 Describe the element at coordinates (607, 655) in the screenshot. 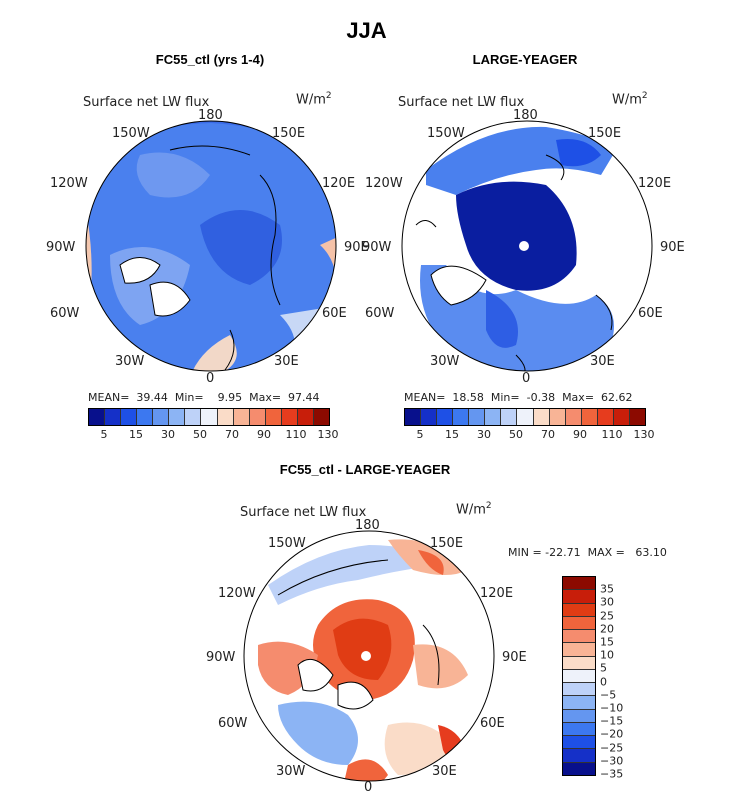

I see `colorbar-tick-label: 10` at that location.